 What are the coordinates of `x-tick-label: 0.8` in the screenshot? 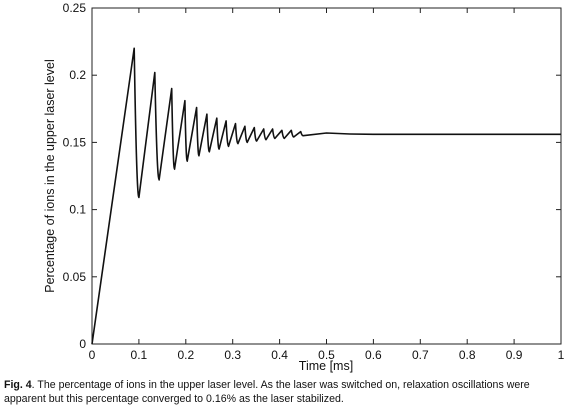 It's located at (467, 355).